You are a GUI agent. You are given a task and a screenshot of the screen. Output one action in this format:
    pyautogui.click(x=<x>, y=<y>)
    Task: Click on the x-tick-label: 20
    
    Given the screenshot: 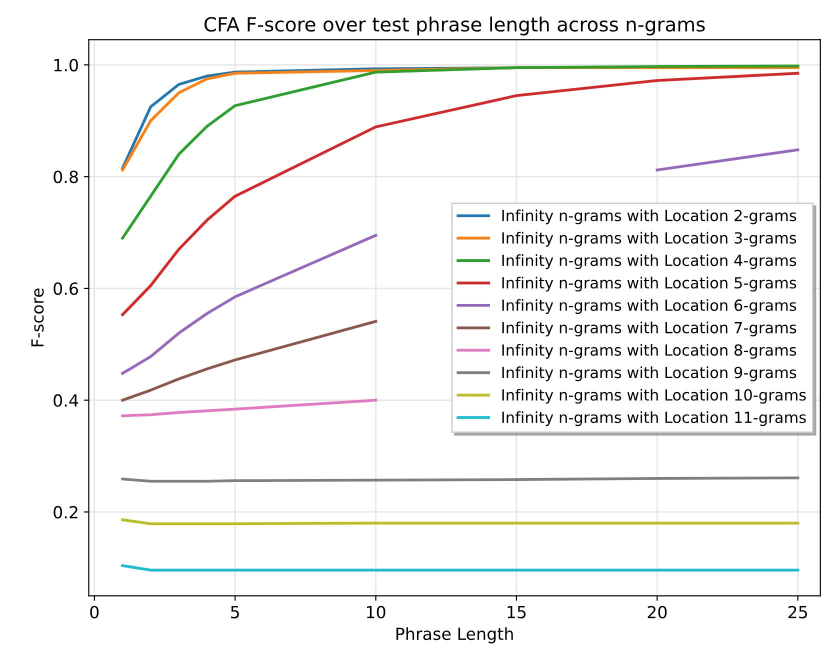 What is the action you would take?
    pyautogui.click(x=657, y=612)
    